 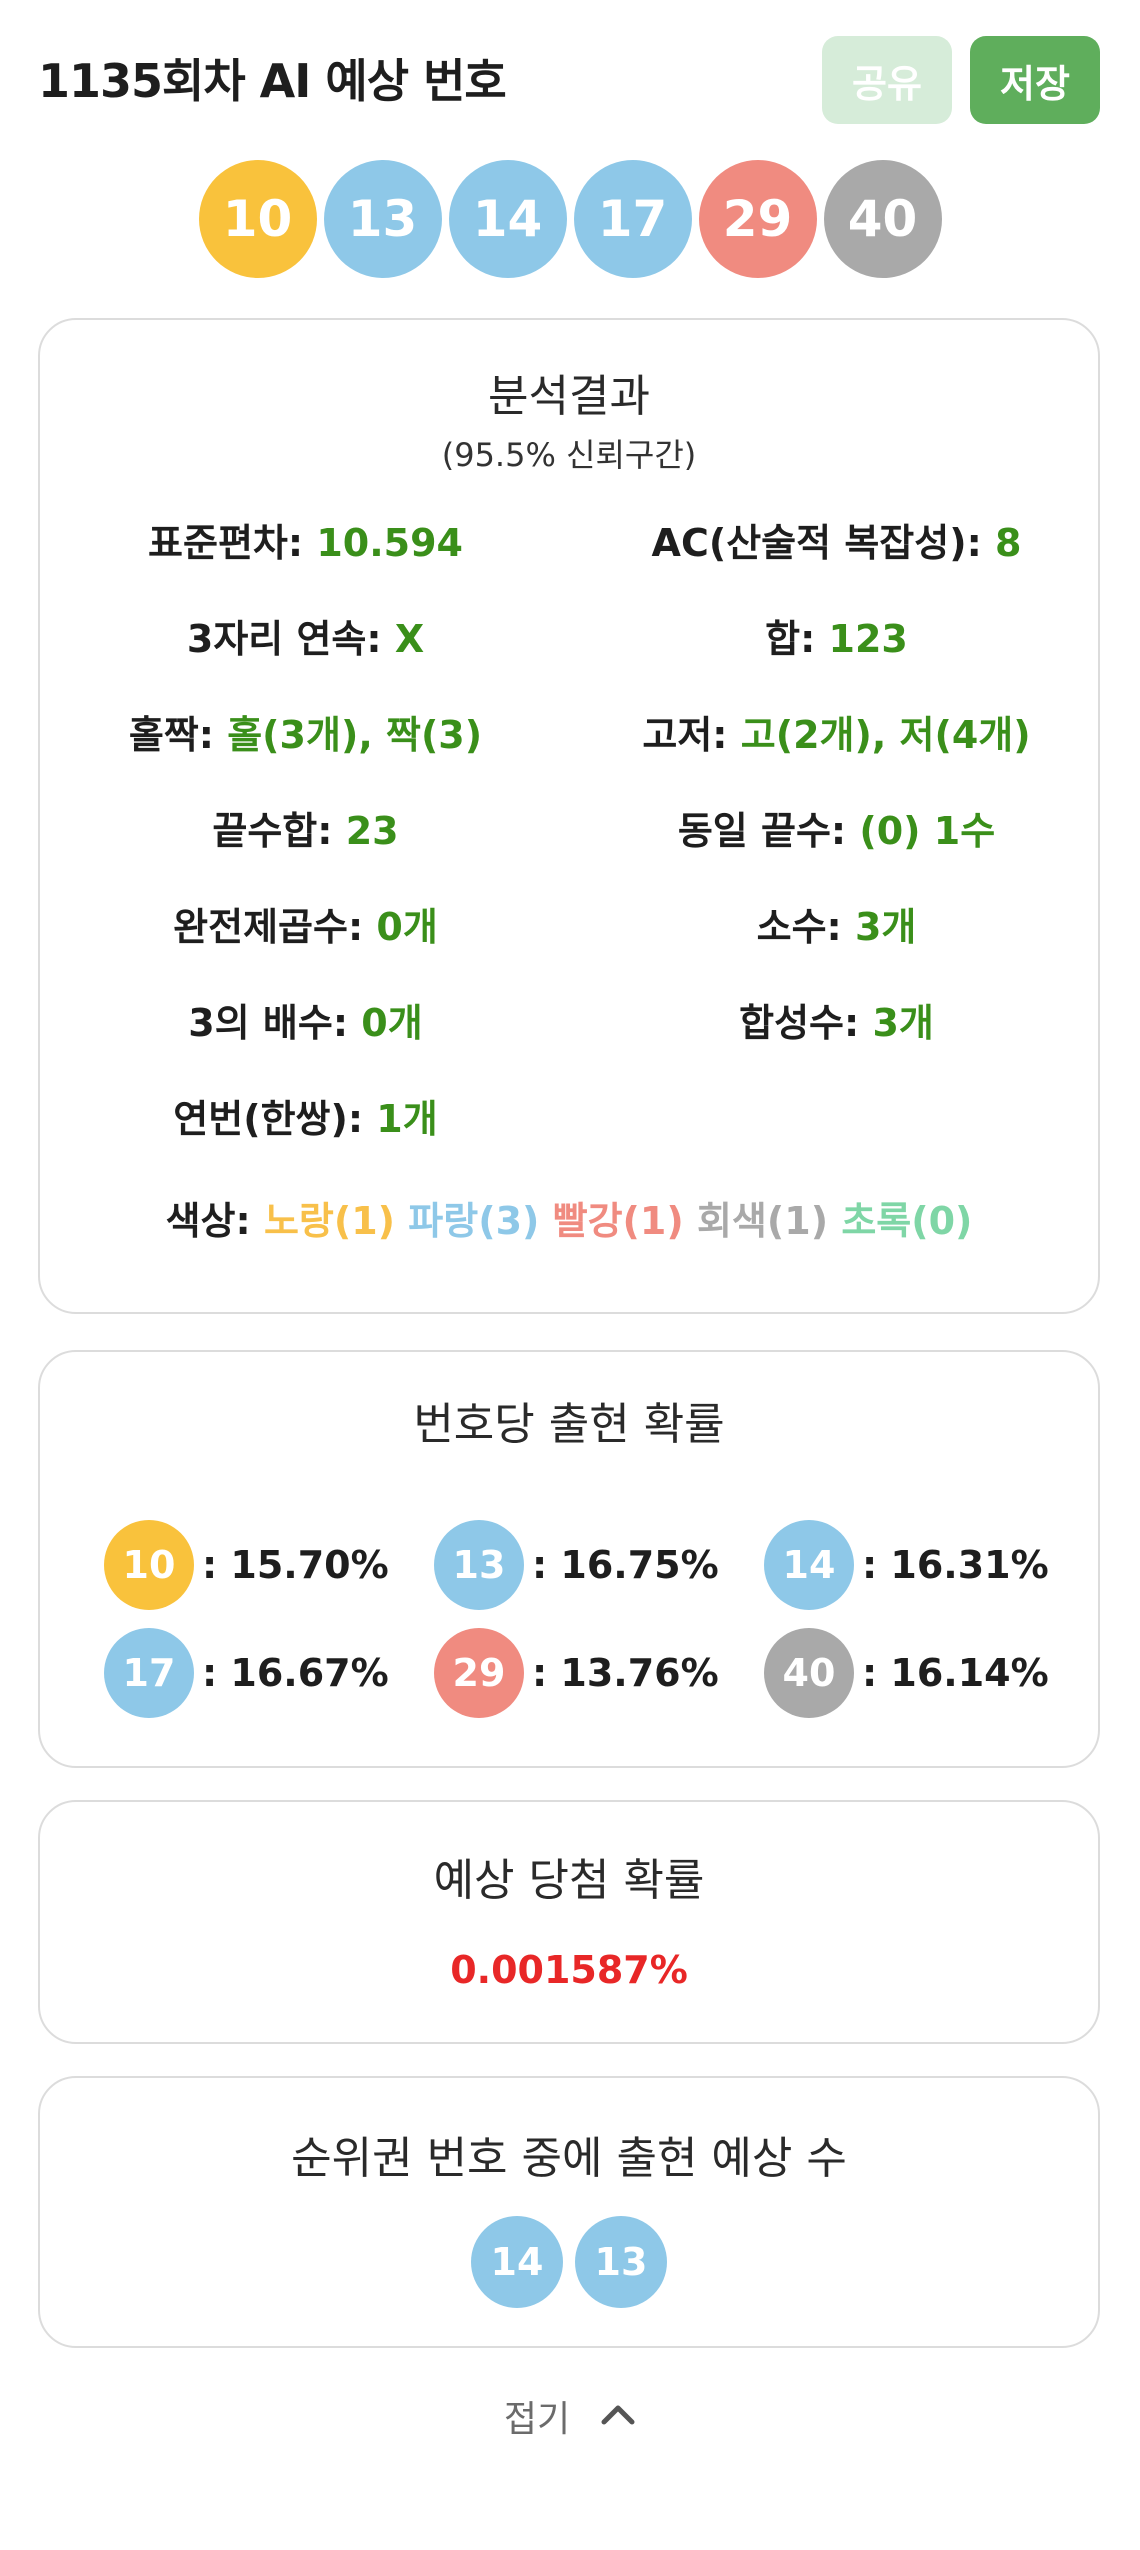 I want to click on stat-label: 고저:, so click(x=691, y=735).